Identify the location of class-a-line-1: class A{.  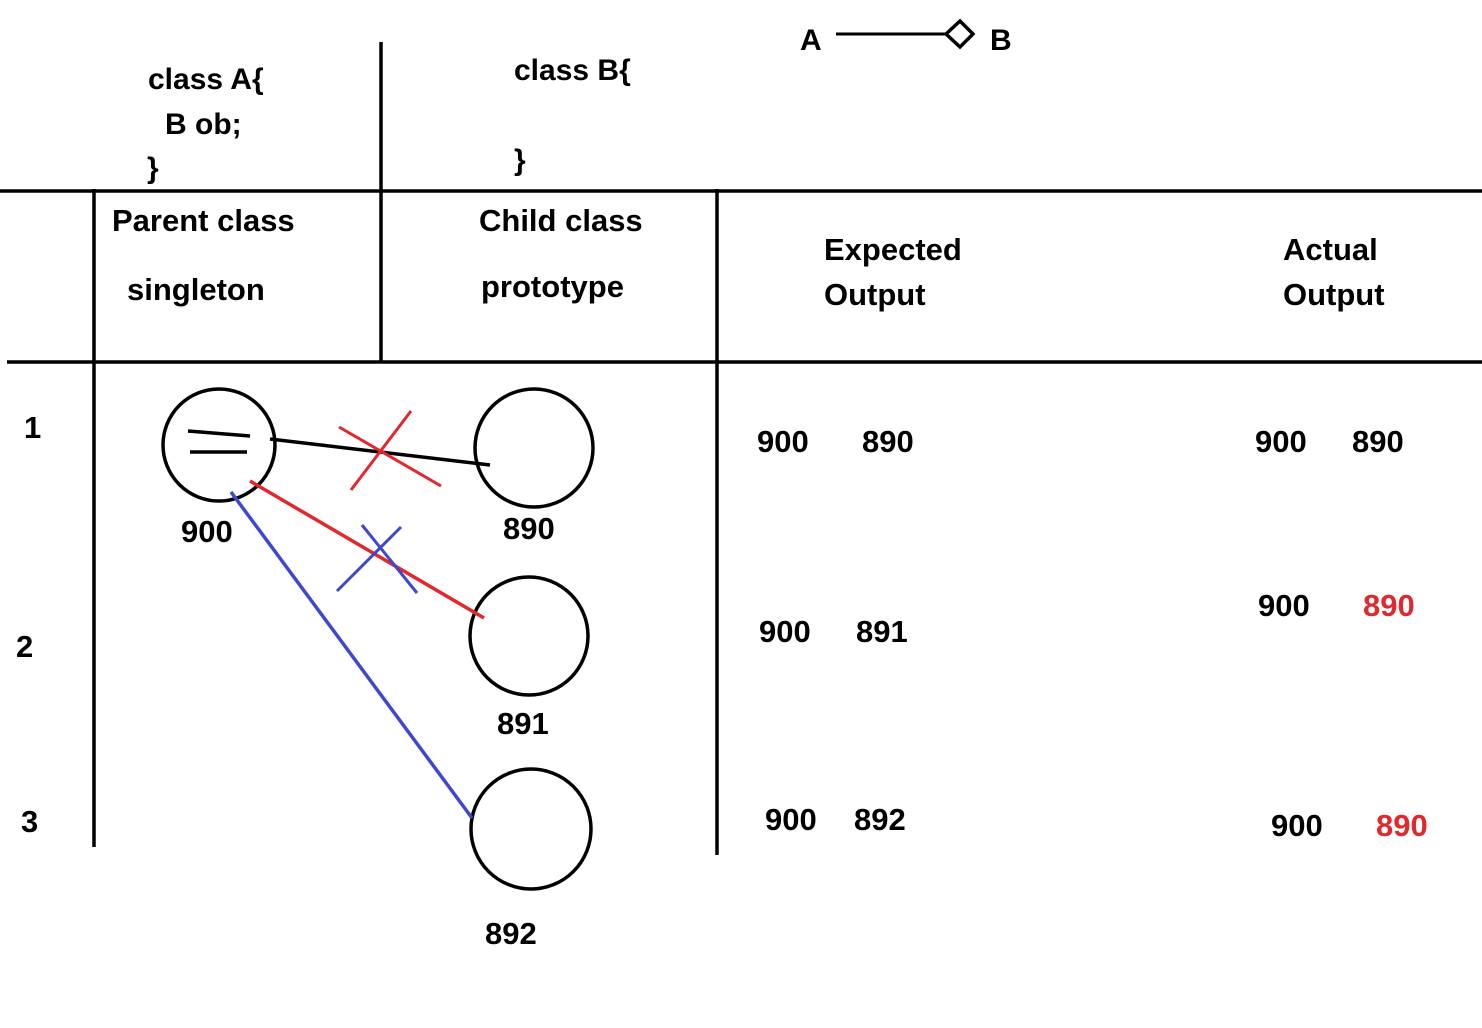
(206, 79).